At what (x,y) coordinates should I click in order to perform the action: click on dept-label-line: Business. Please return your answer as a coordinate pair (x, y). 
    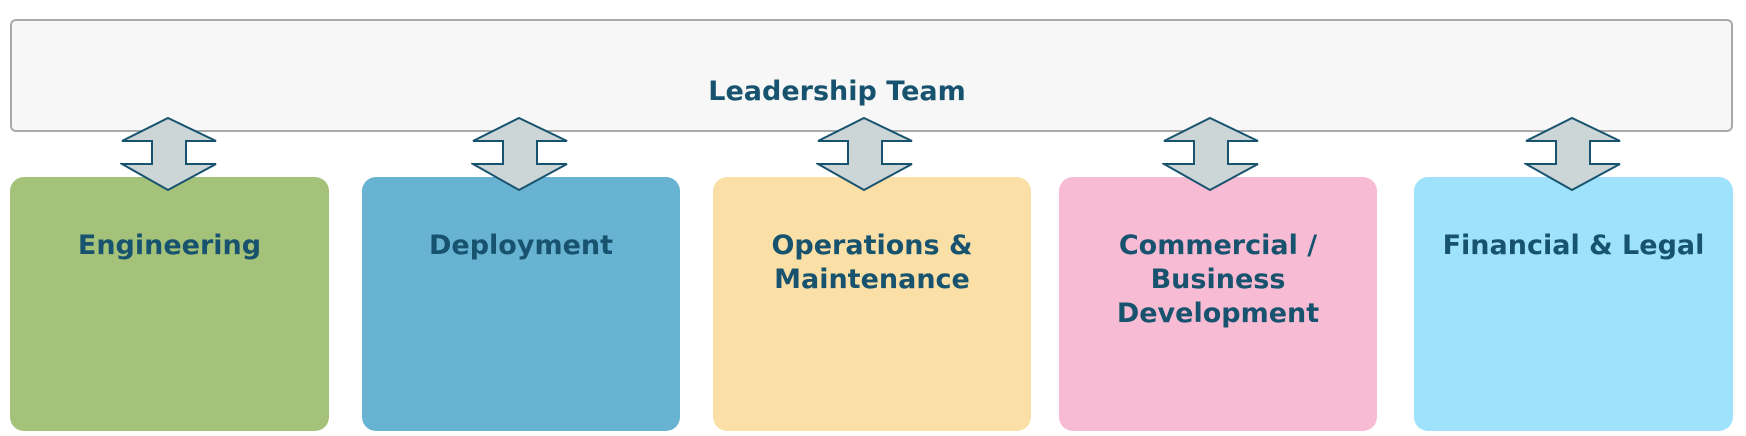
    Looking at the image, I should click on (1218, 279).